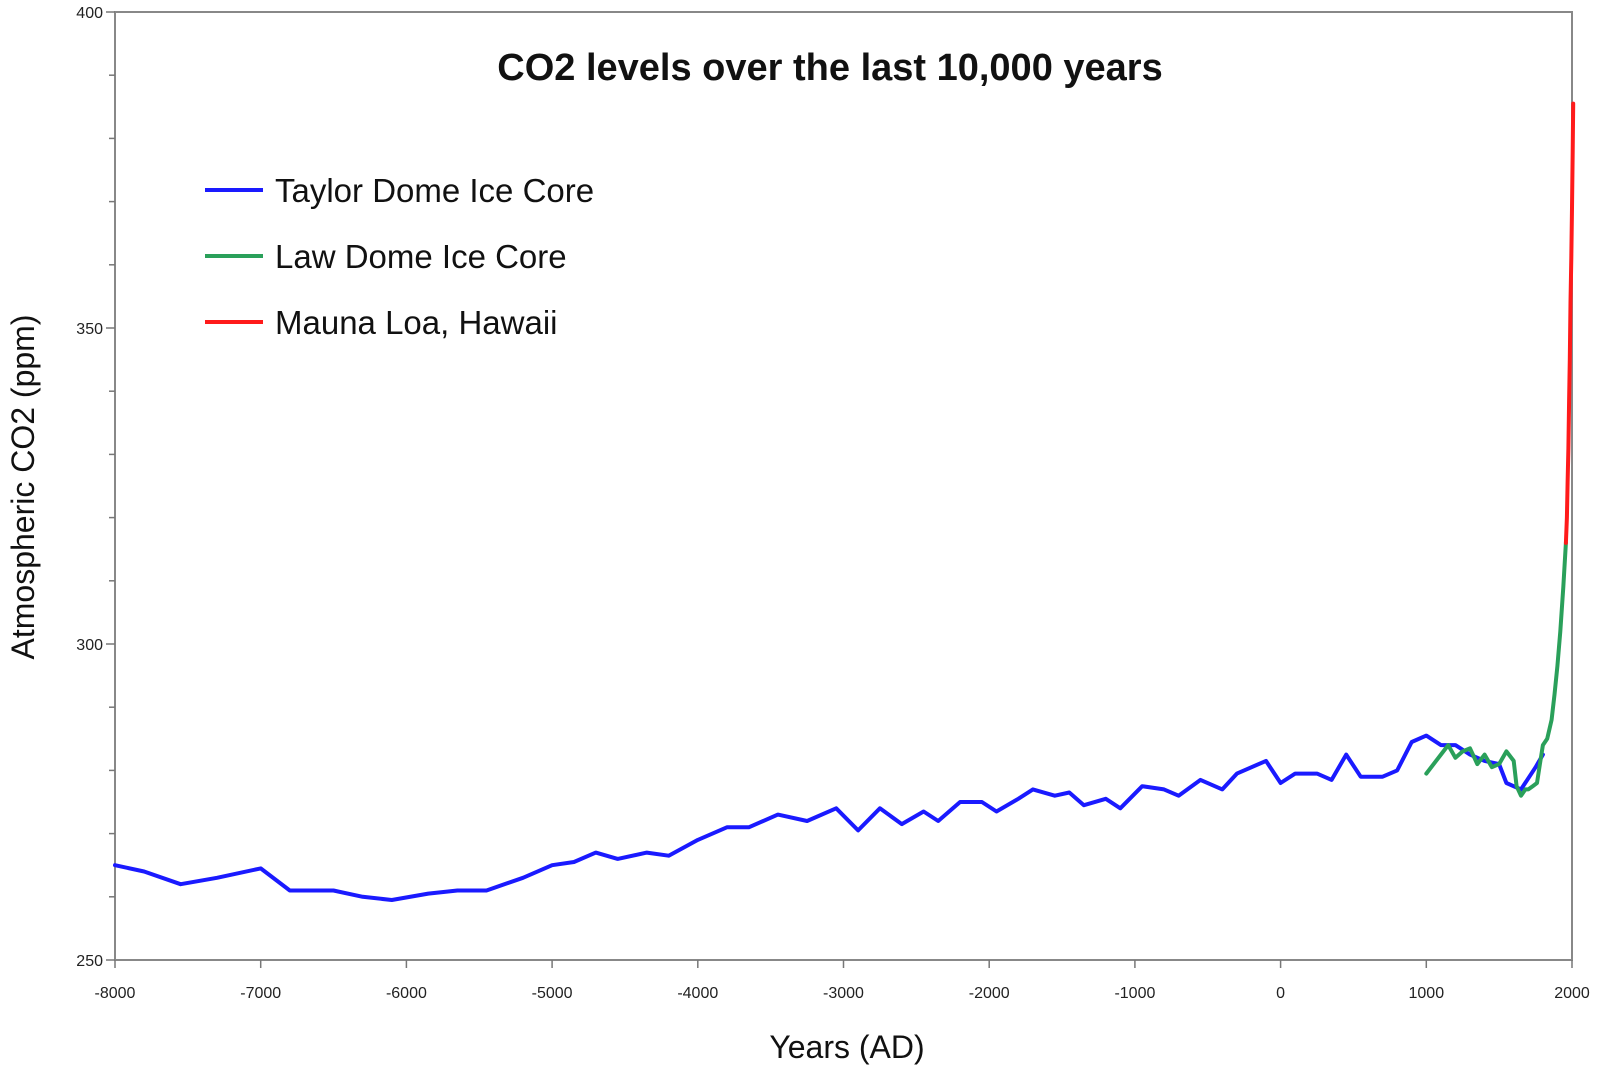 The width and height of the screenshot is (1600, 1069). Describe the element at coordinates (829, 68) in the screenshot. I see `chart-title: CO2 levels over the last 10,000 years` at that location.